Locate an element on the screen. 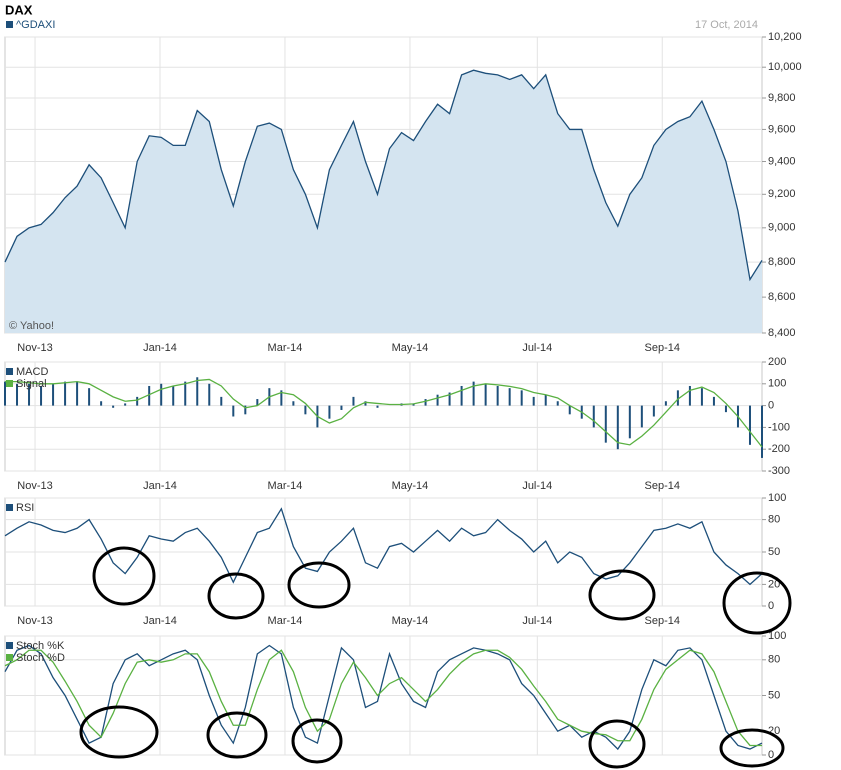  y-tick-label: 0 is located at coordinates (771, 606).